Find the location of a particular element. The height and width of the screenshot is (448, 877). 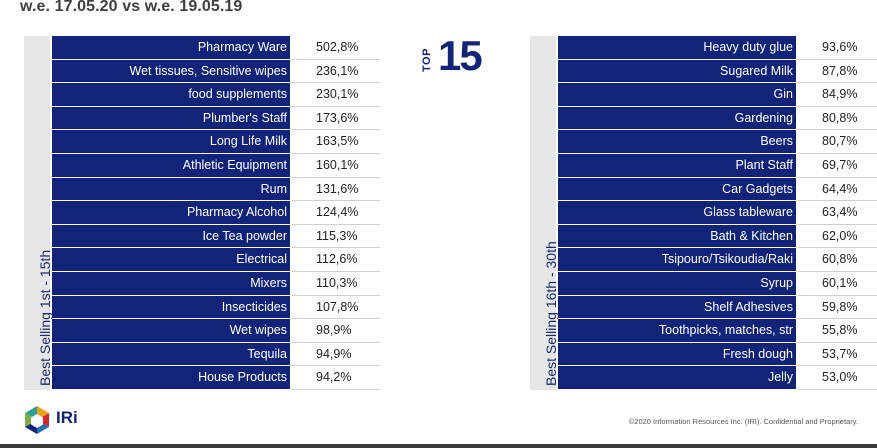

table-row: Car Gadgets 64,4% is located at coordinates (717, 189).